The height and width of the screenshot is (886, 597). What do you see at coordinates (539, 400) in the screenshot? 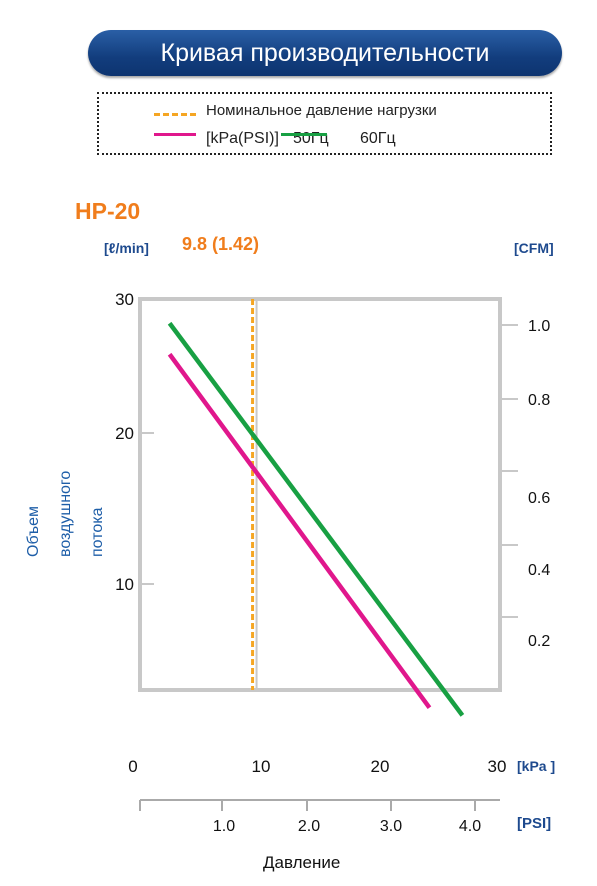
I see `y-right-tick-label: 0.8` at bounding box center [539, 400].